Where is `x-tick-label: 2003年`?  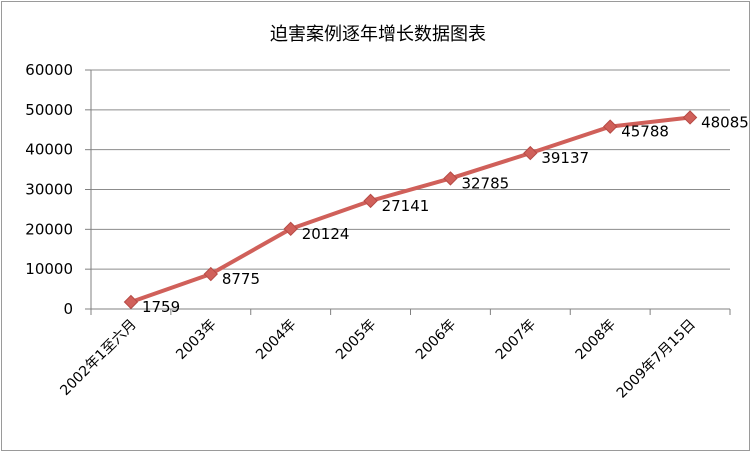 x-tick-label: 2003年 is located at coordinates (196, 340).